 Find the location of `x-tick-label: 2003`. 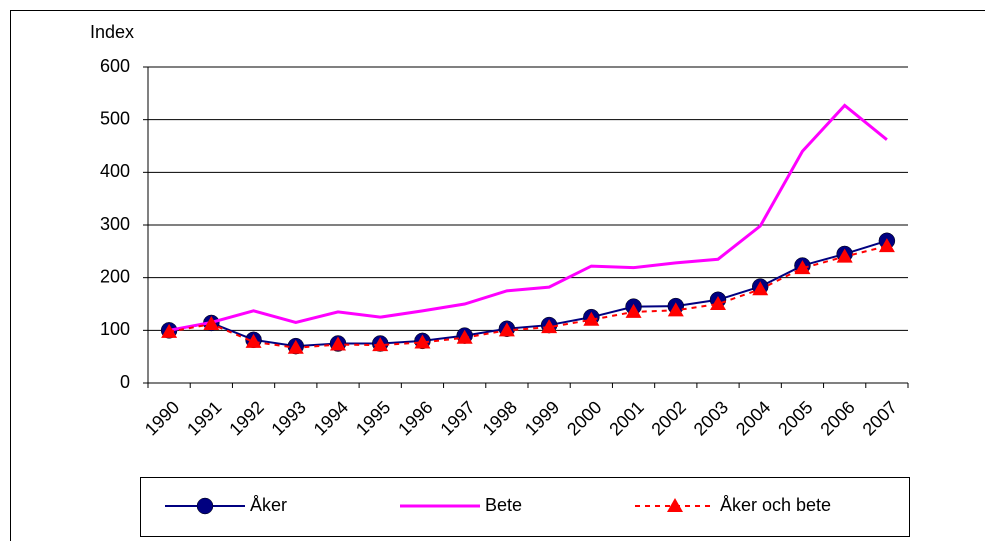

x-tick-label: 2003 is located at coordinates (711, 418).